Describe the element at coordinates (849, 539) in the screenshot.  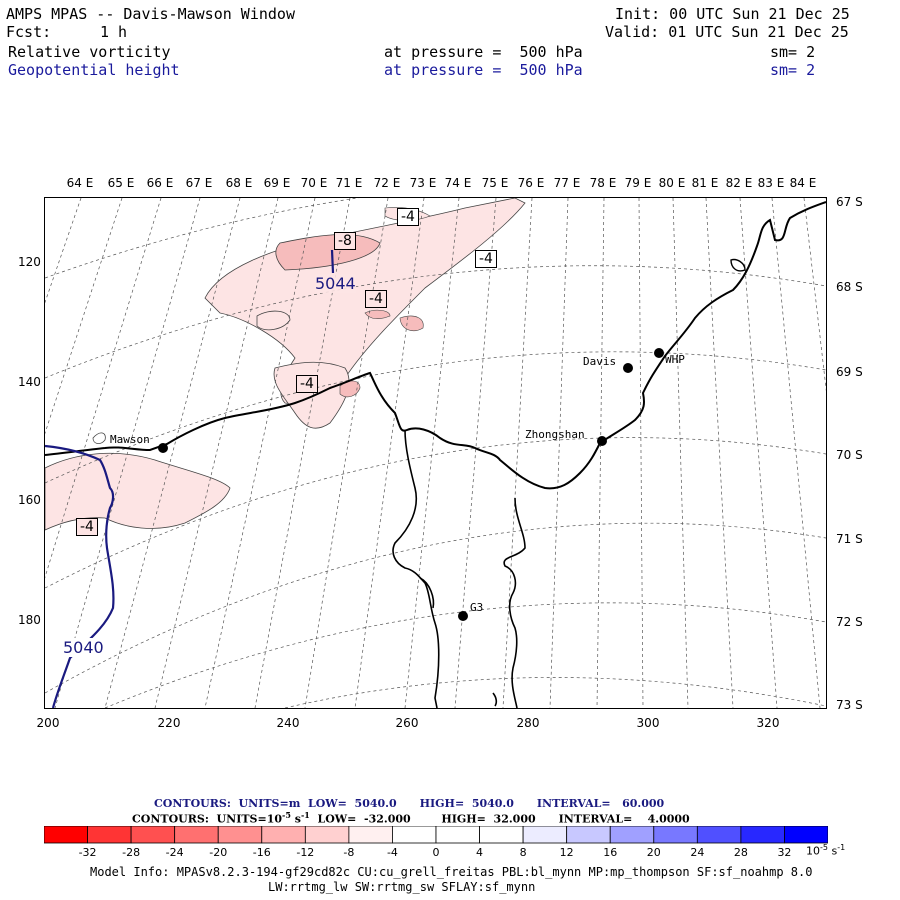
I see `lat-label: 71 S` at that location.